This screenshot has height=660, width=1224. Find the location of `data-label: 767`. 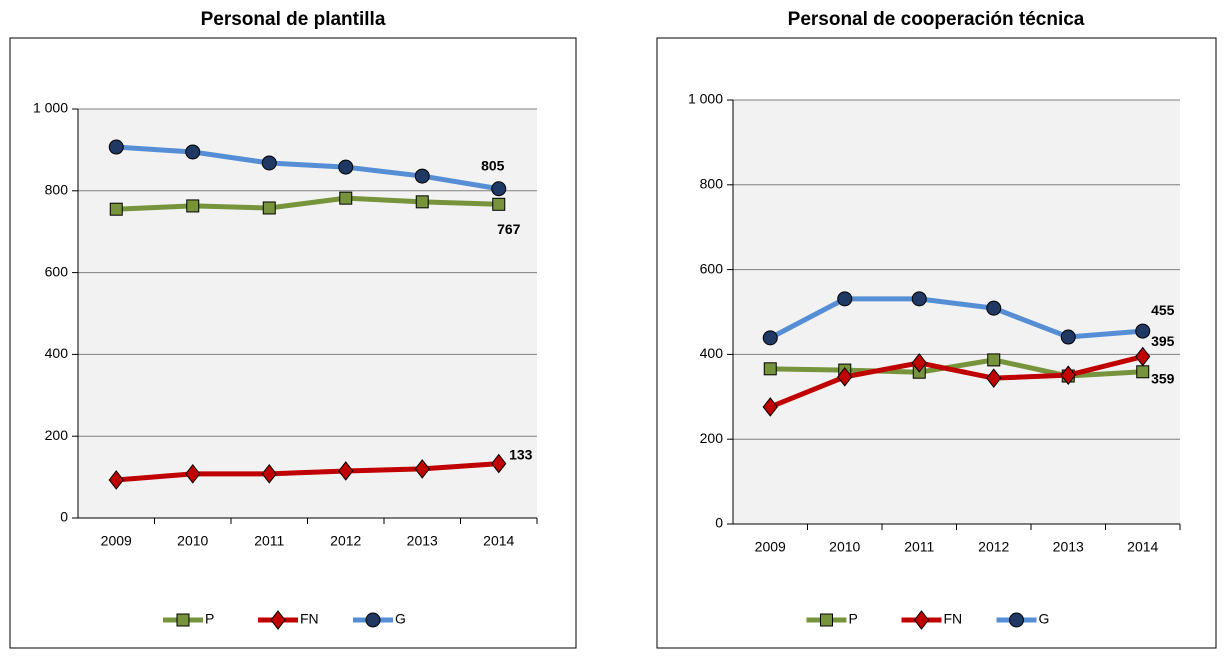

data-label: 767 is located at coordinates (509, 229).